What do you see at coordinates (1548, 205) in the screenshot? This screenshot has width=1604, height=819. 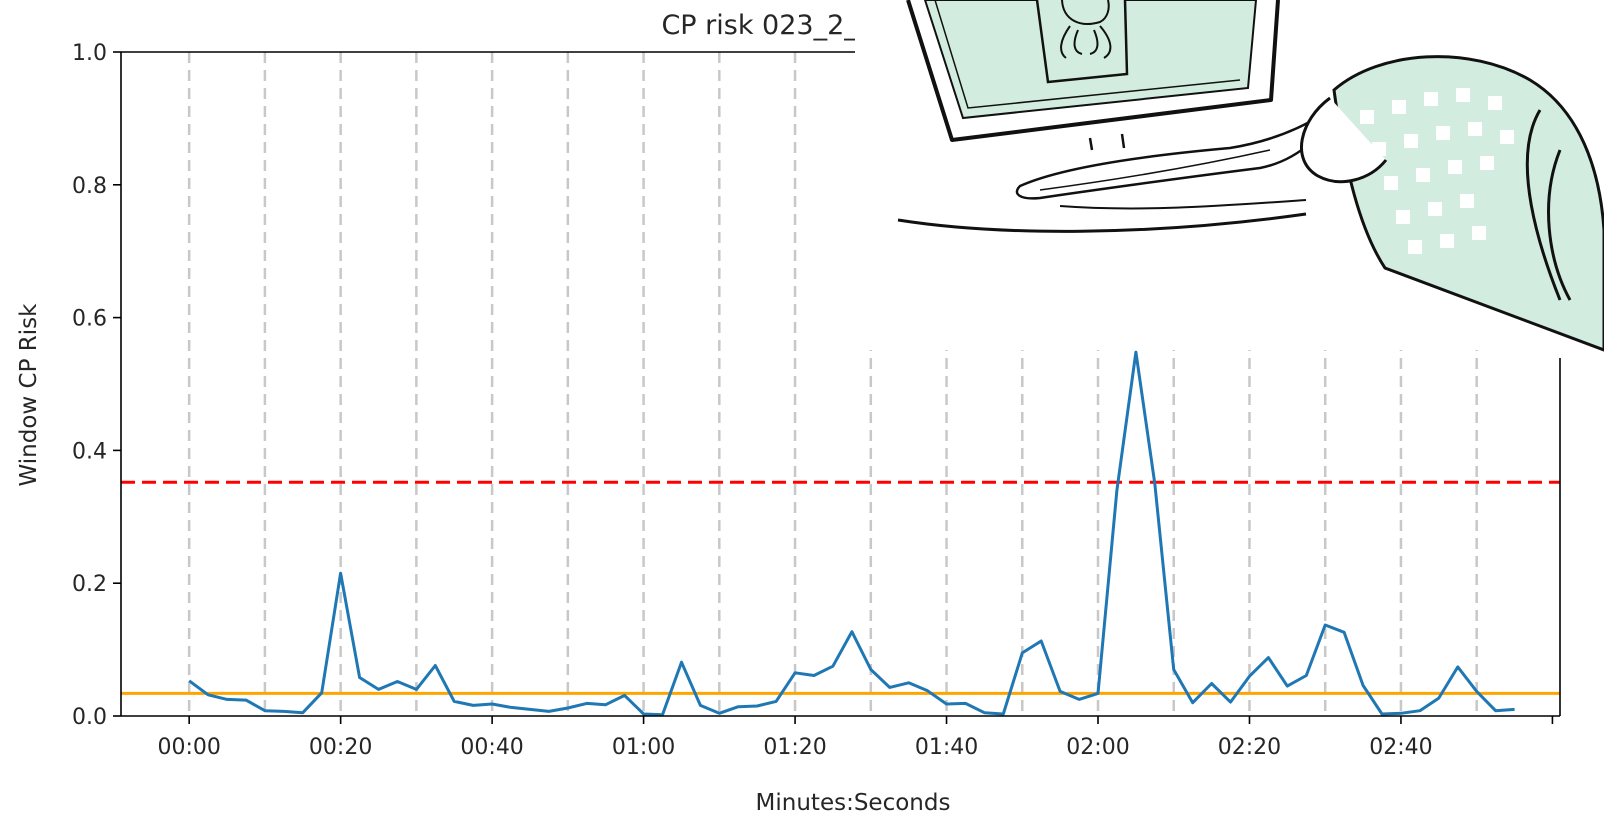 I see `back-outline` at bounding box center [1548, 205].